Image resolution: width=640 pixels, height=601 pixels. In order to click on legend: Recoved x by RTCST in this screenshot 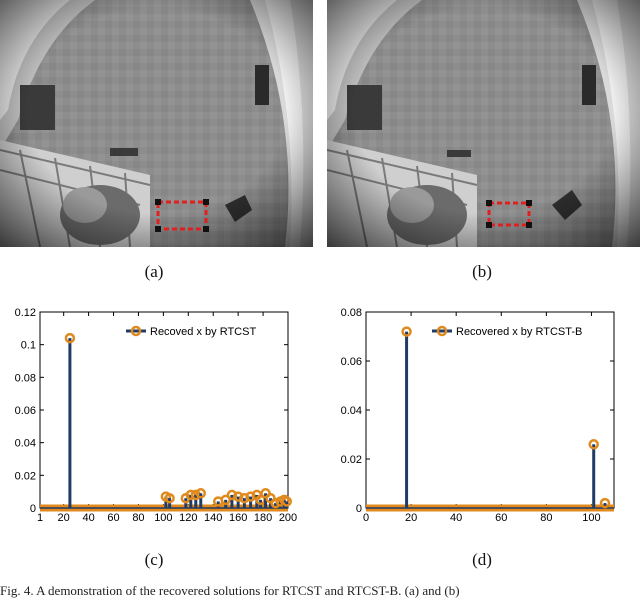, I will do `click(202, 331)`.